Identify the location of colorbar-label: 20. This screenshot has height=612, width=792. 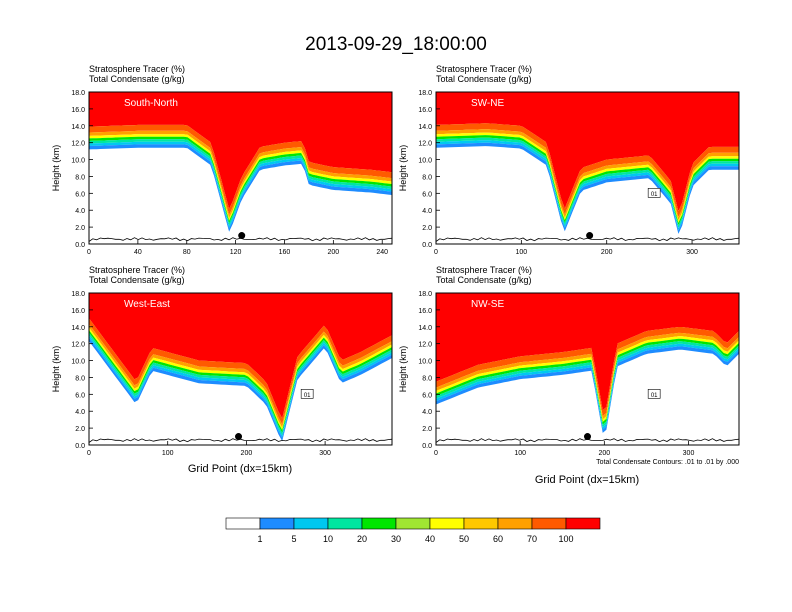
(362, 539).